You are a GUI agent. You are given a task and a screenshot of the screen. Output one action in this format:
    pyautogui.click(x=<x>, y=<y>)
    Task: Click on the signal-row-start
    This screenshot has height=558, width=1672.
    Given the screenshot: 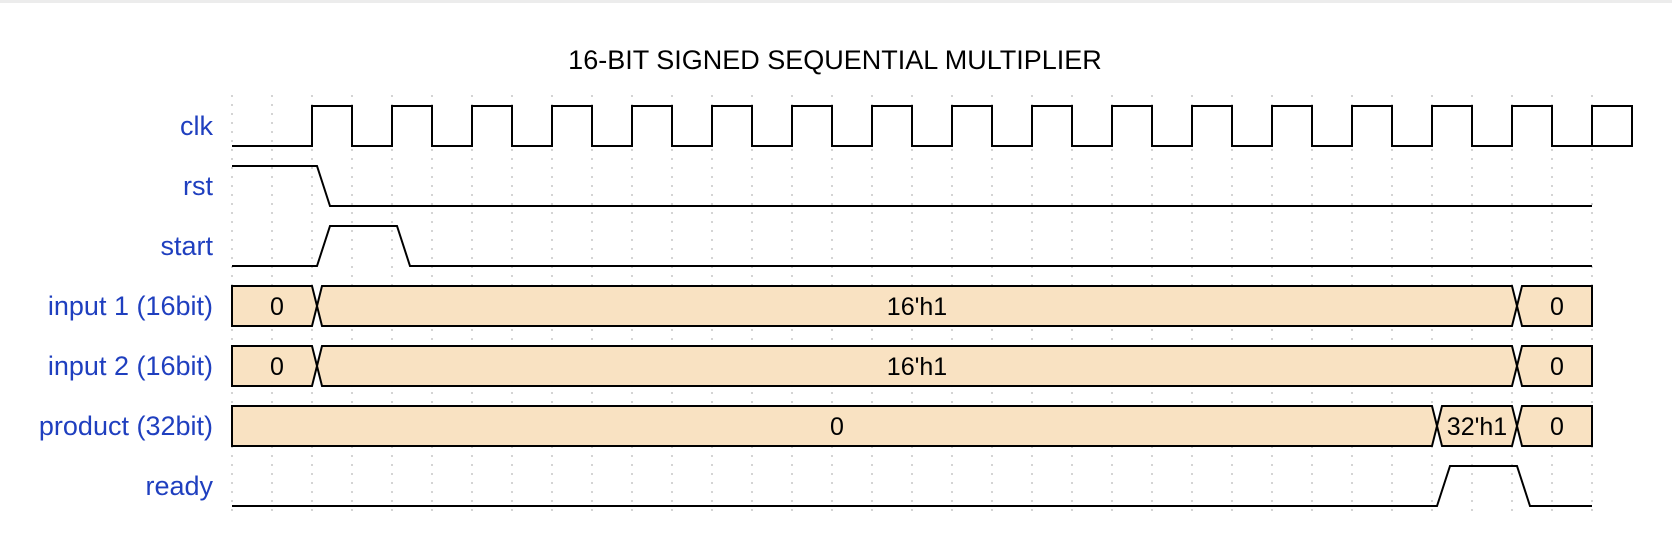 What is the action you would take?
    pyautogui.click(x=912, y=246)
    